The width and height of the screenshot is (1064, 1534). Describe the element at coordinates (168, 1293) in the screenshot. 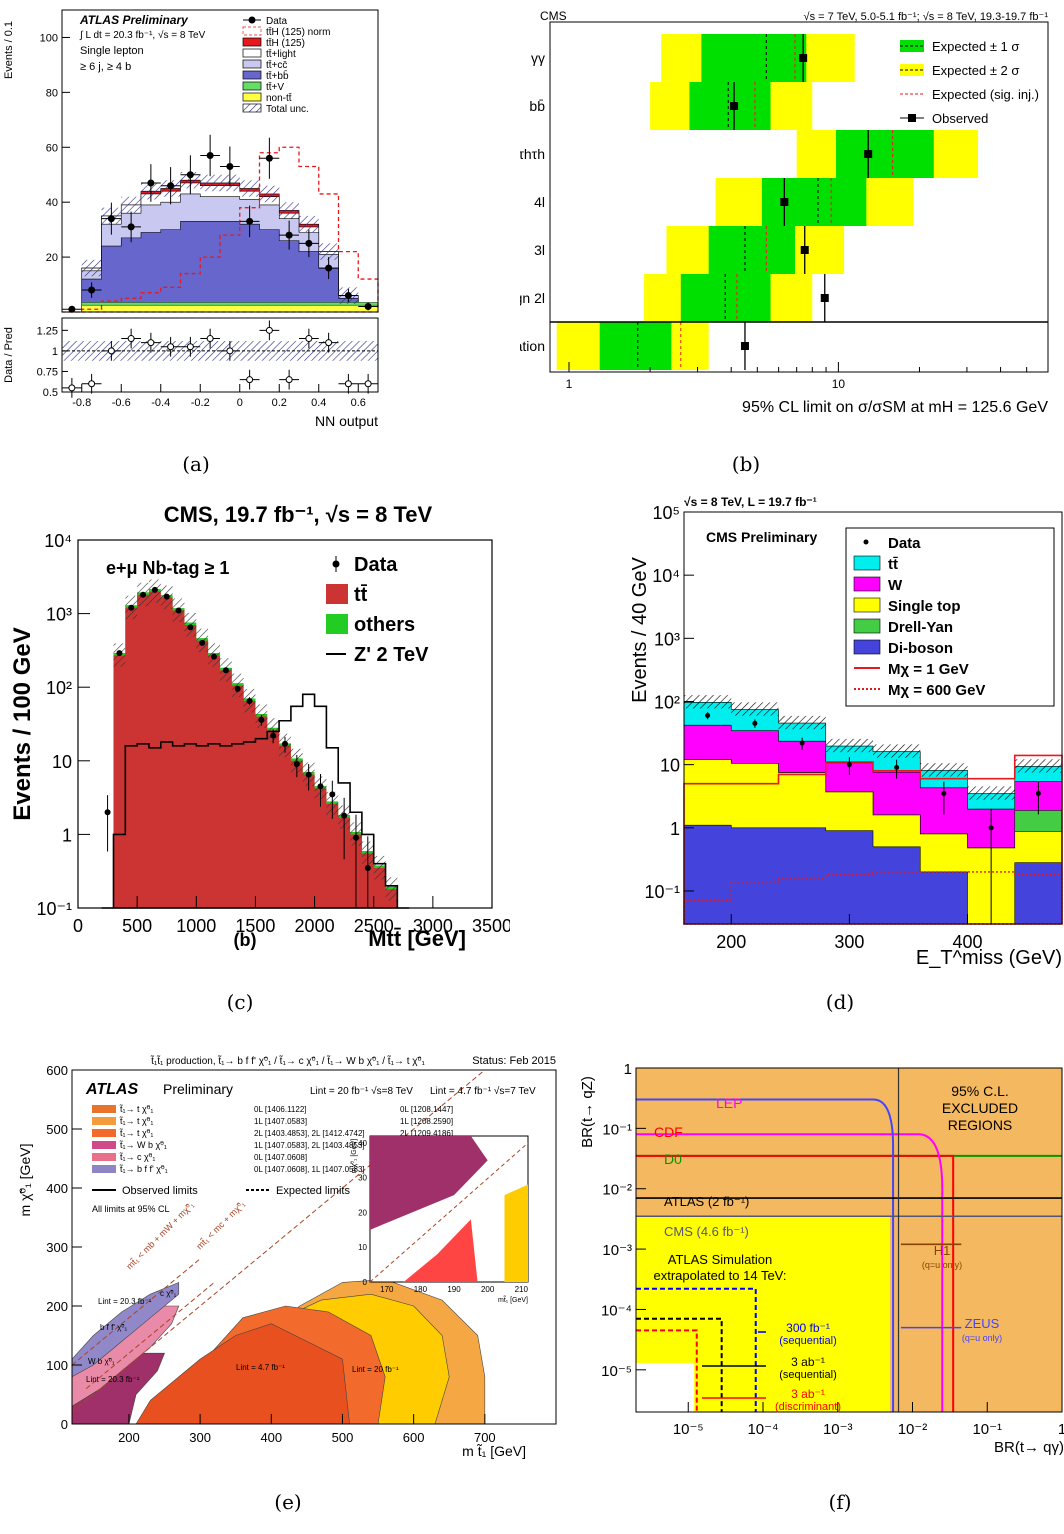

I see `region-label: c χ̃⁰₁` at that location.